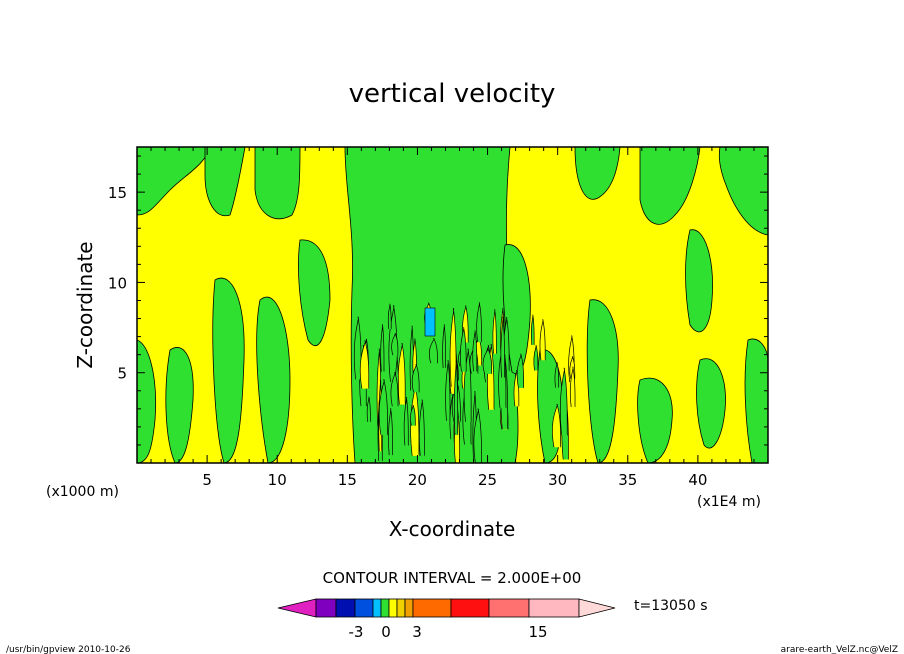 Image resolution: width=904 pixels, height=654 pixels. Describe the element at coordinates (417, 632) in the screenshot. I see `colorbar-tick-label: 3` at that location.